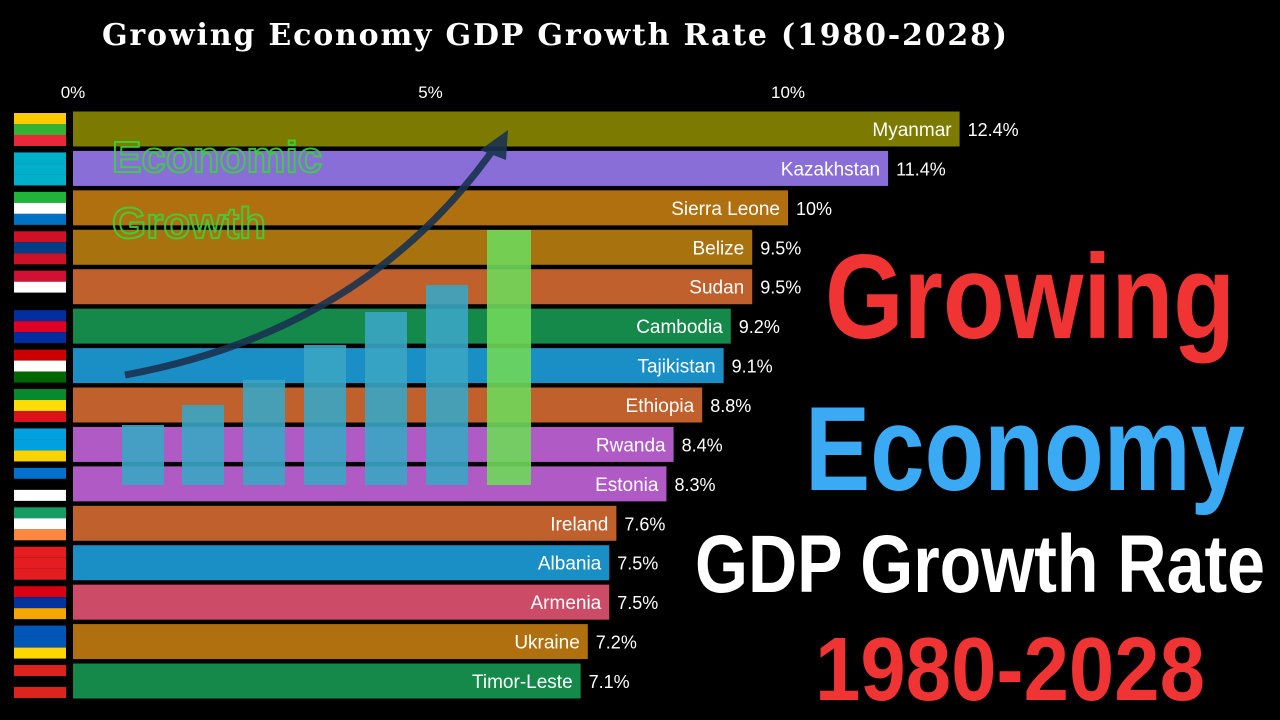 The width and height of the screenshot is (1280, 720). What do you see at coordinates (494, 145) in the screenshot?
I see `decor-arrowhead` at bounding box center [494, 145].